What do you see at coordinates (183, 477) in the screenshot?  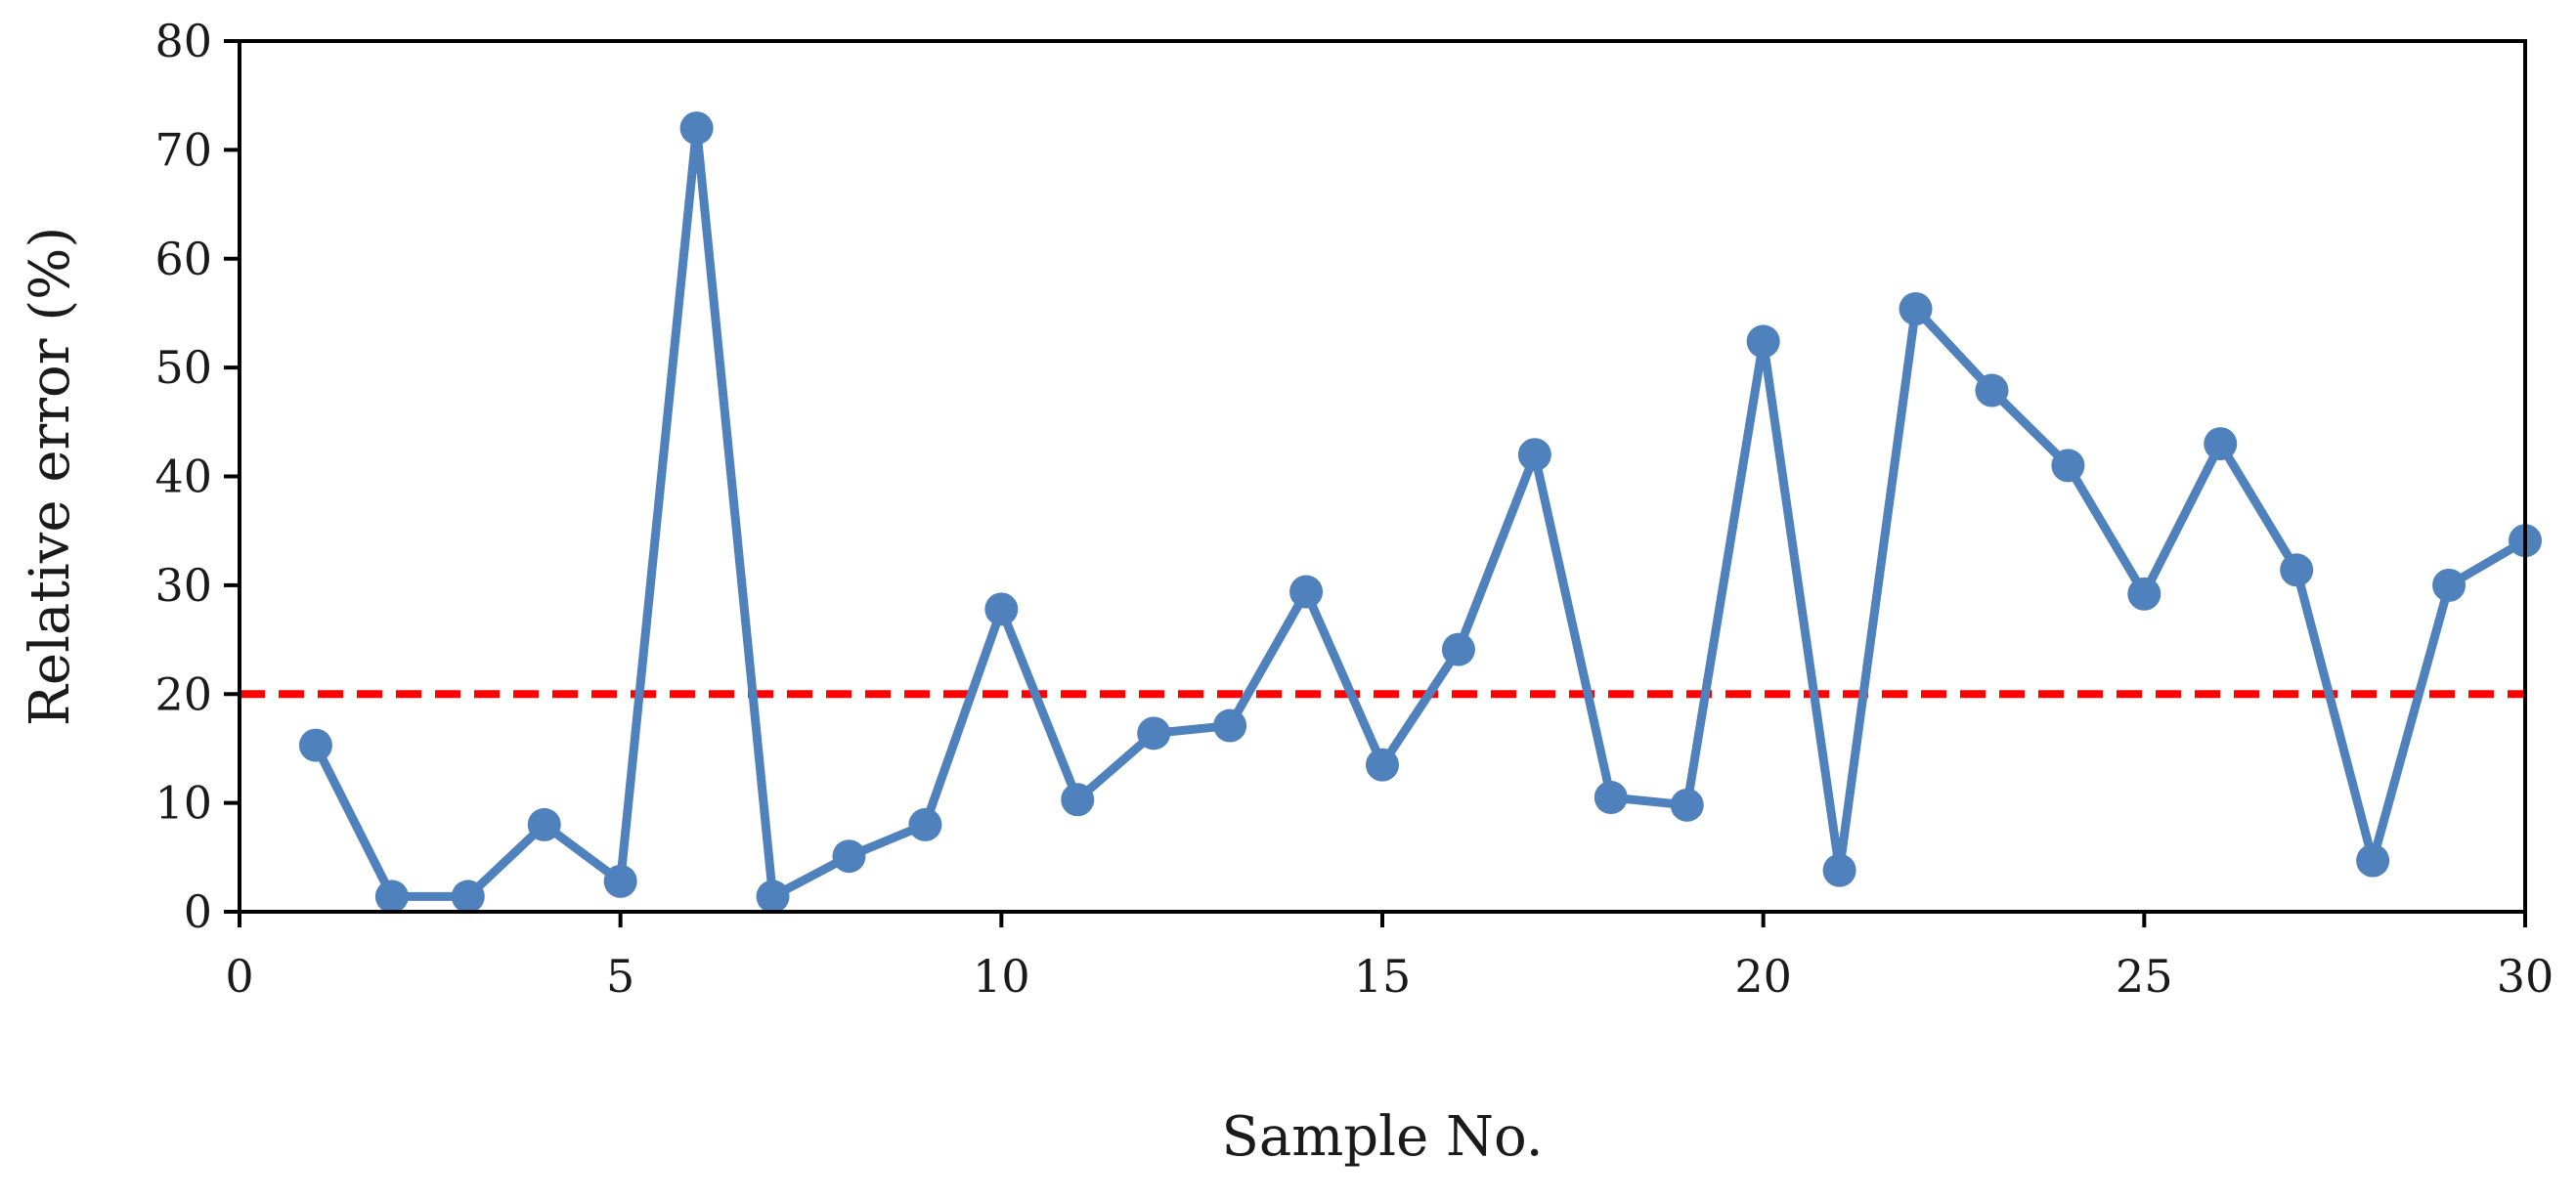 I see `y-tick-label: 40` at bounding box center [183, 477].